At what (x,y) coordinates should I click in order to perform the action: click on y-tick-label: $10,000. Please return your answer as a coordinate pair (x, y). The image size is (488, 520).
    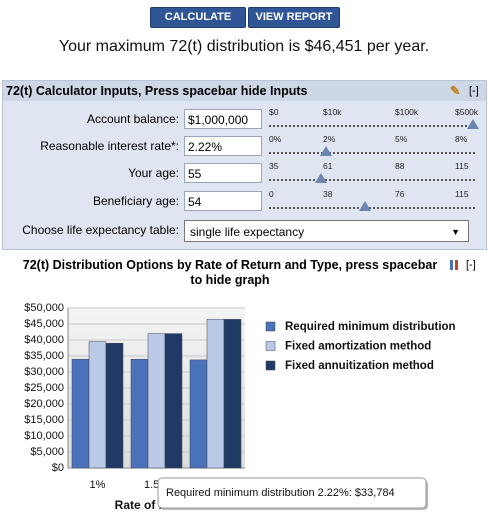
    Looking at the image, I should click on (44, 436).